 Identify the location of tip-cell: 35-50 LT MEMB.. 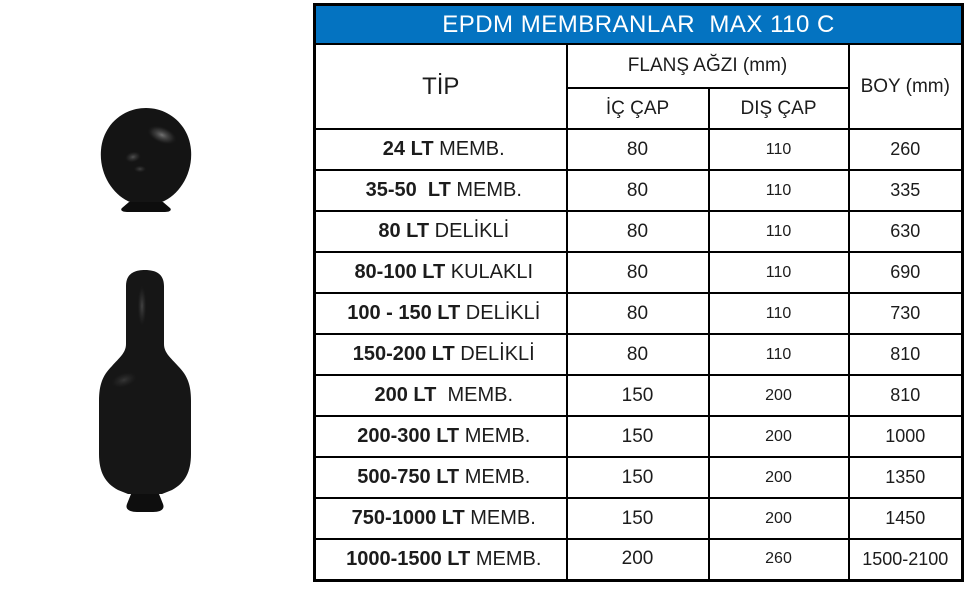
(440, 190).